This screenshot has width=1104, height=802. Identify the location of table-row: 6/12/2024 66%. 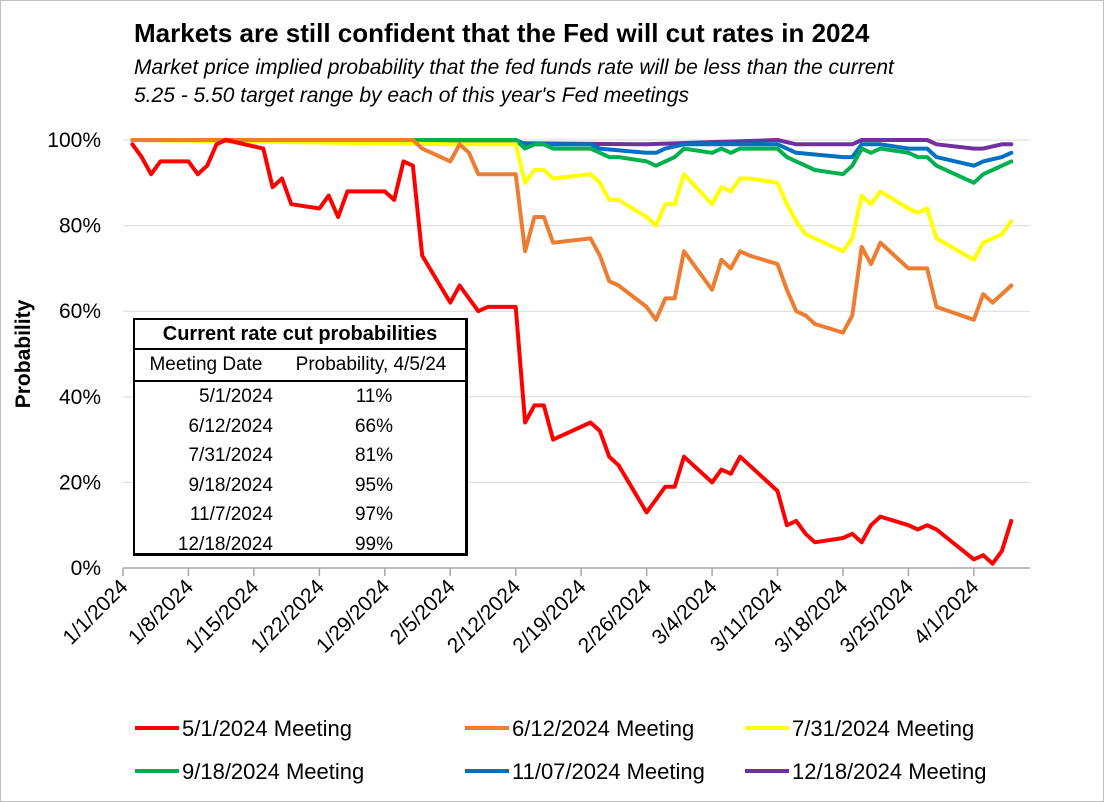
(300, 427).